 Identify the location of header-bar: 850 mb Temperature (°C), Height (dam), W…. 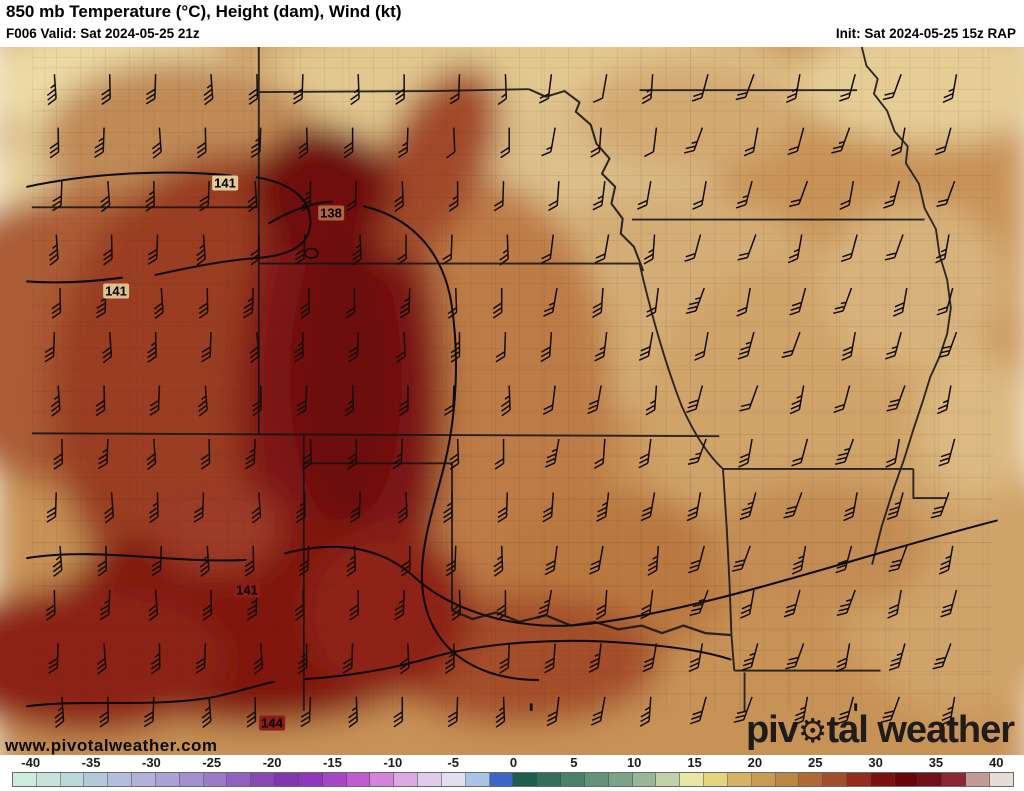
(512, 23).